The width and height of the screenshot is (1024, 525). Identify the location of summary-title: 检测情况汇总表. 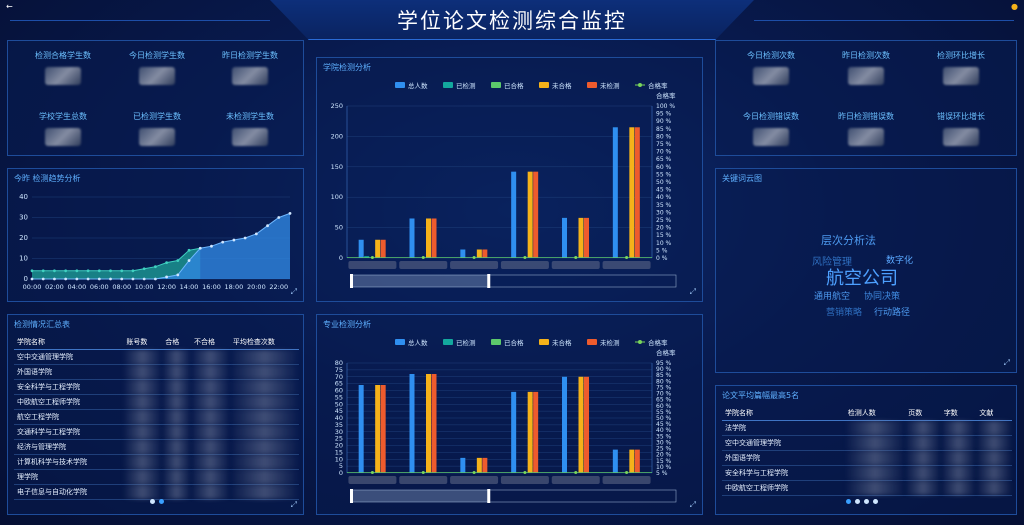
(42, 324).